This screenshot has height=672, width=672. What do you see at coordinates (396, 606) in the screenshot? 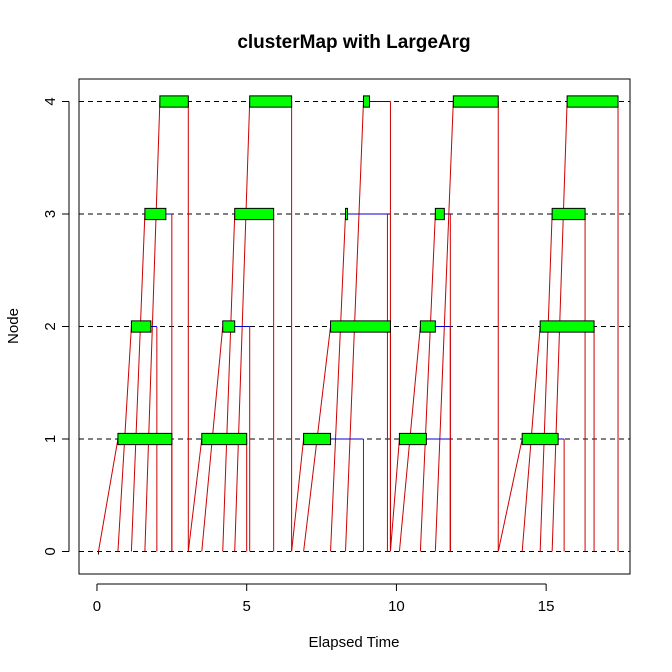
I see `x-tick-label-10: 10` at bounding box center [396, 606].